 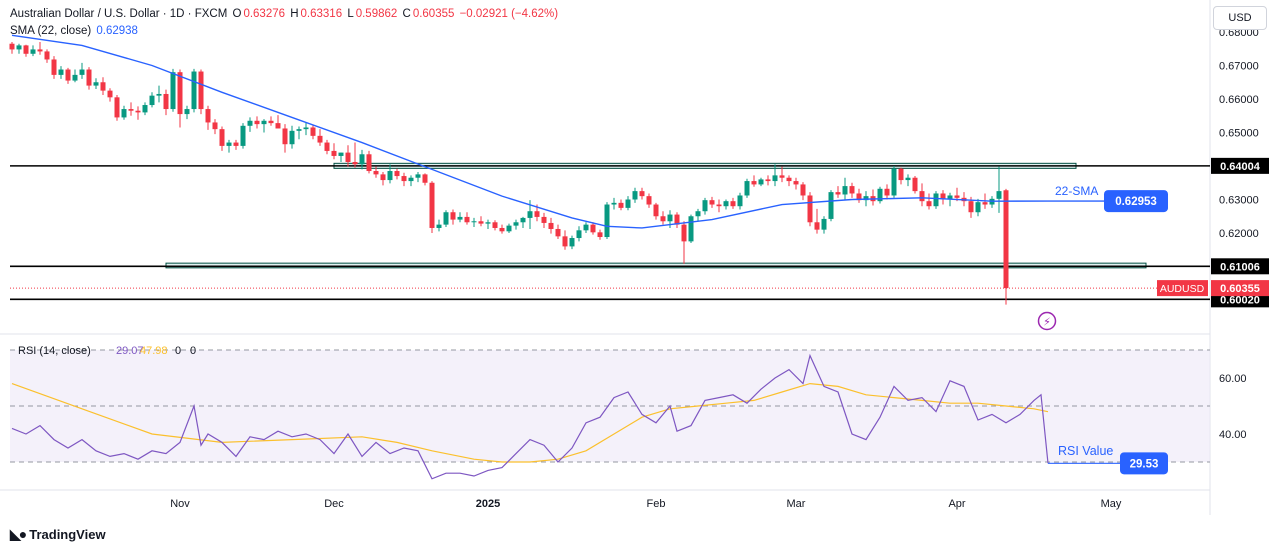 I want to click on lightning-icon: ⚡, so click(x=1047, y=322).